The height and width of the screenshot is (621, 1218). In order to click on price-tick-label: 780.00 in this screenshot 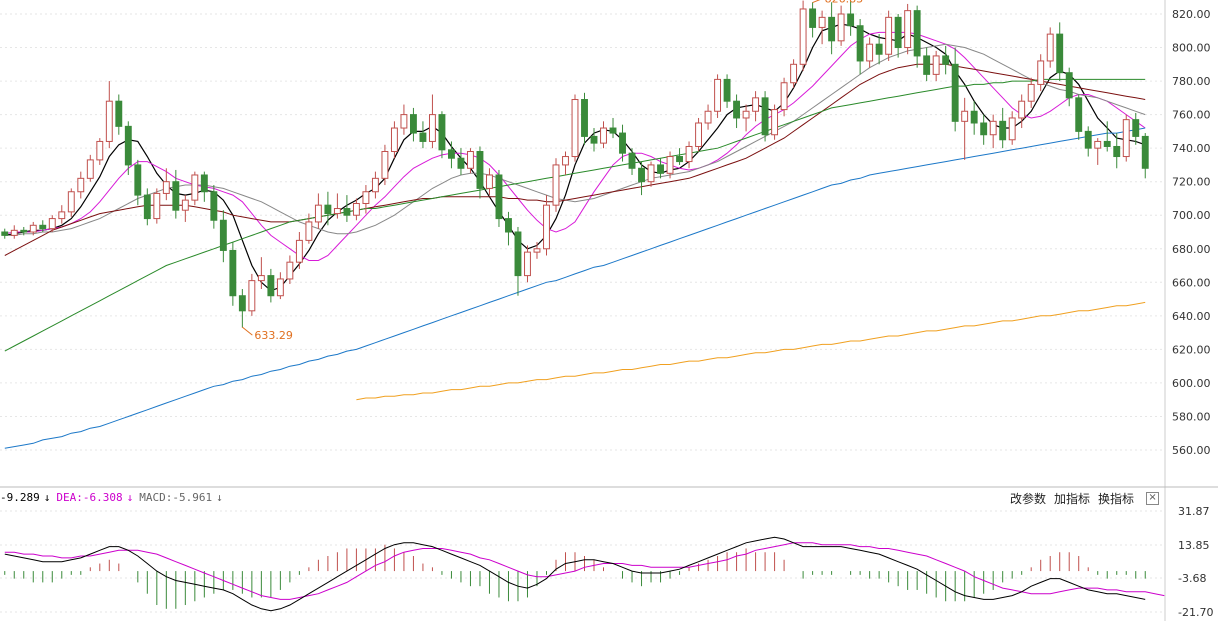, I will do `click(1191, 81)`.